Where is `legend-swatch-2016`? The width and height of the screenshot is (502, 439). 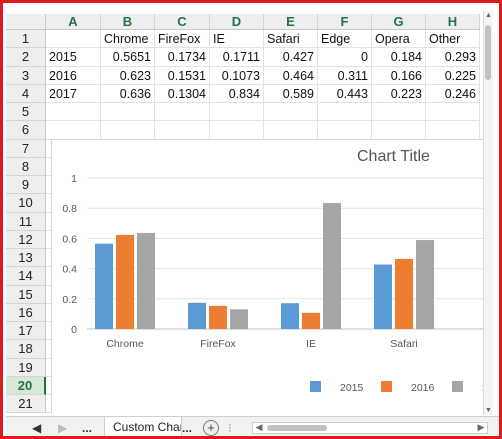 legend-swatch-2016 is located at coordinates (386, 386).